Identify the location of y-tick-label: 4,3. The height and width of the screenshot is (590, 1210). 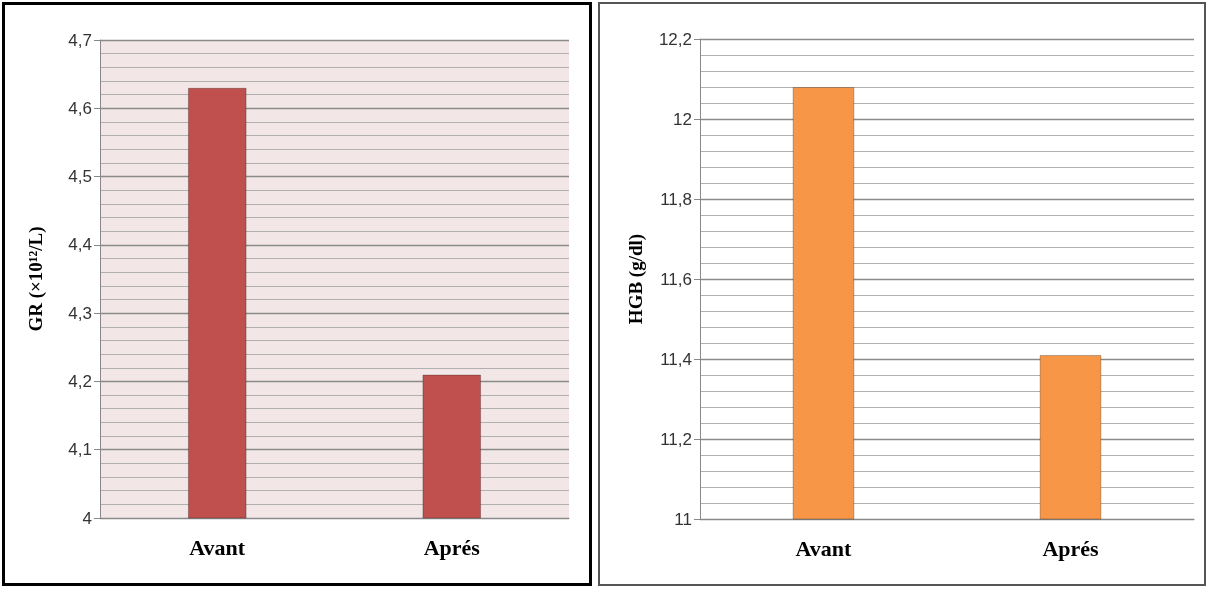
(80, 313).